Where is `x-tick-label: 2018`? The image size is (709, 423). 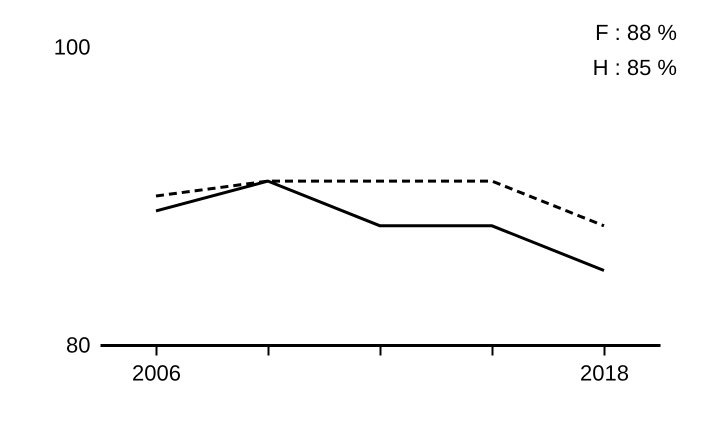 x-tick-label: 2018 is located at coordinates (604, 373).